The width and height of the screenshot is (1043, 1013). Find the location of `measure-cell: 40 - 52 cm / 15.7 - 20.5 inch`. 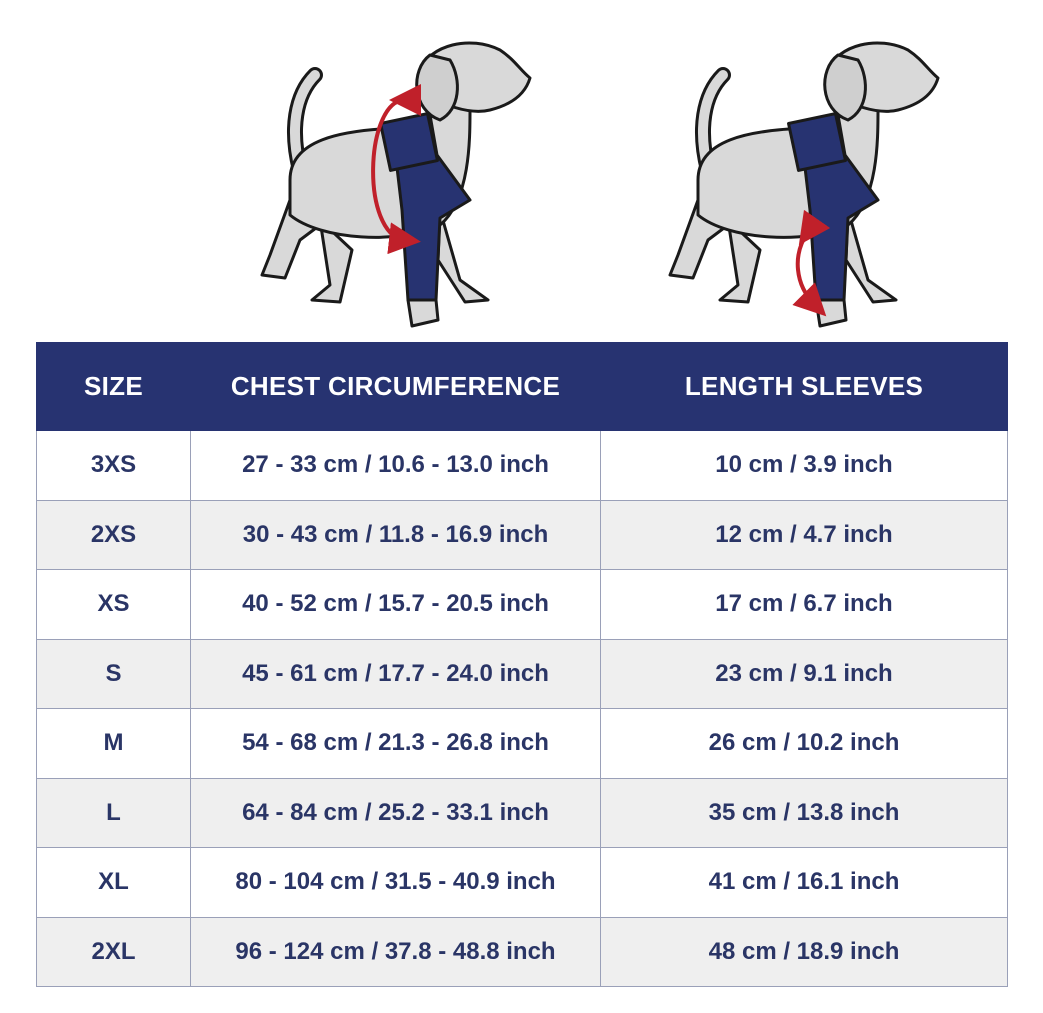

measure-cell: 40 - 52 cm / 15.7 - 20.5 inch is located at coordinates (395, 604).